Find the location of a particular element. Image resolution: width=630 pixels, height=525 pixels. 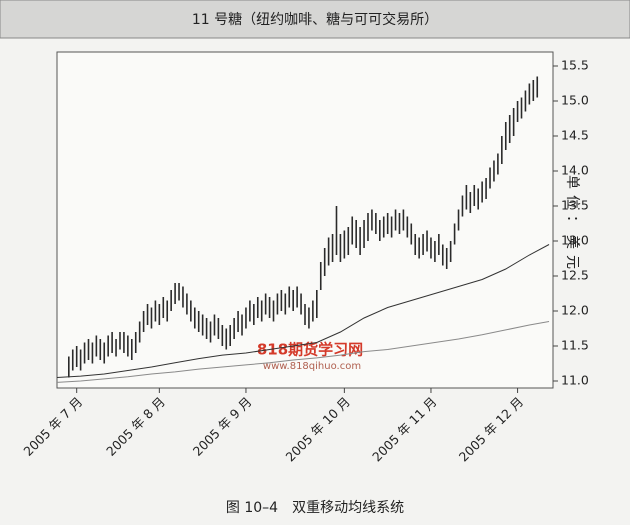

chart-title: 11 号糖（纽约咖啡、糖与可可交易所） is located at coordinates (315, 19).